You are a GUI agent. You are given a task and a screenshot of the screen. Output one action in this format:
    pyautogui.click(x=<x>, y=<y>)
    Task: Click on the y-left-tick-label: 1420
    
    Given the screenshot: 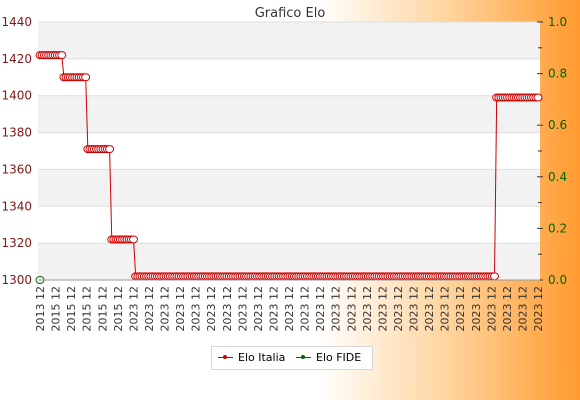 What is the action you would take?
    pyautogui.click(x=16, y=59)
    